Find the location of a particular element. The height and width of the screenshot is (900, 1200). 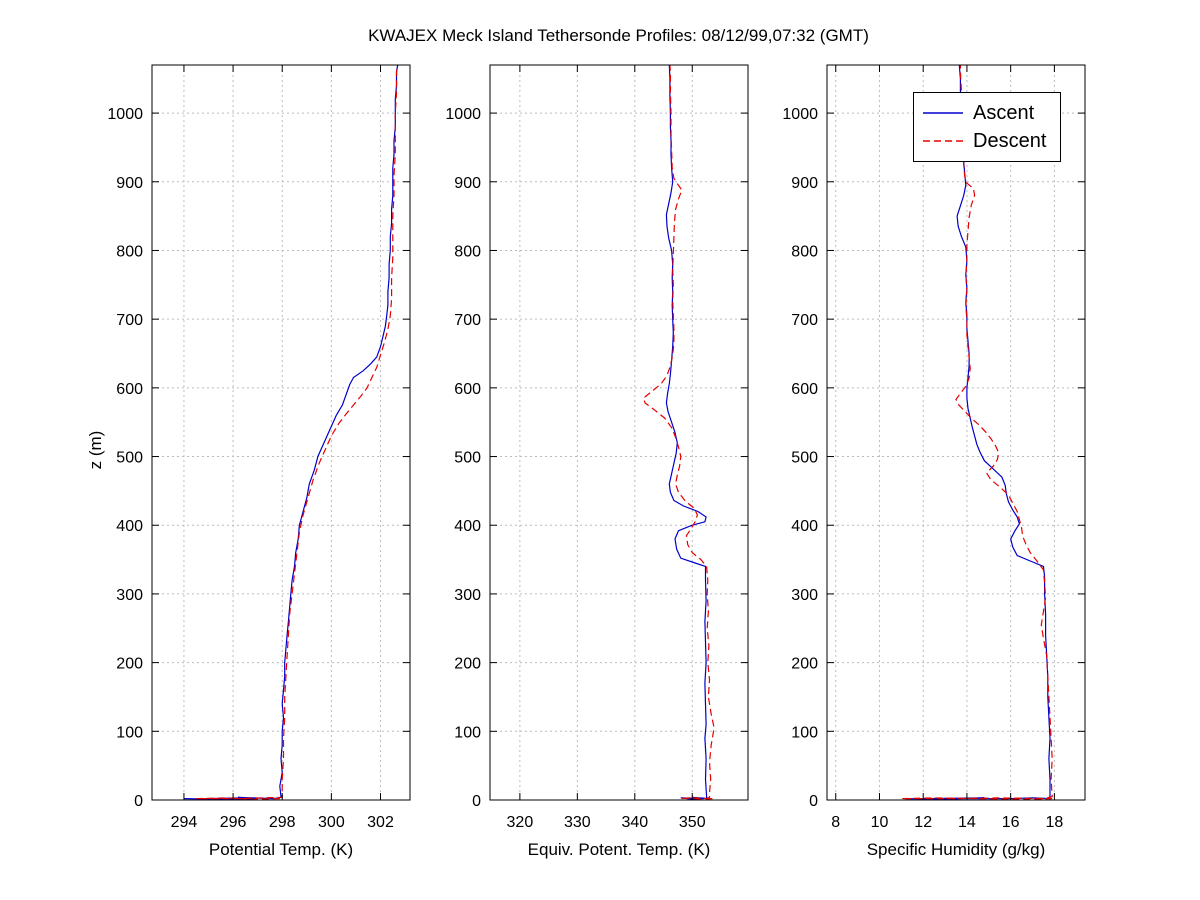

x-axis-label-equiv-potent-temp: Equiv. Potent. Temp. (K) is located at coordinates (619, 849).